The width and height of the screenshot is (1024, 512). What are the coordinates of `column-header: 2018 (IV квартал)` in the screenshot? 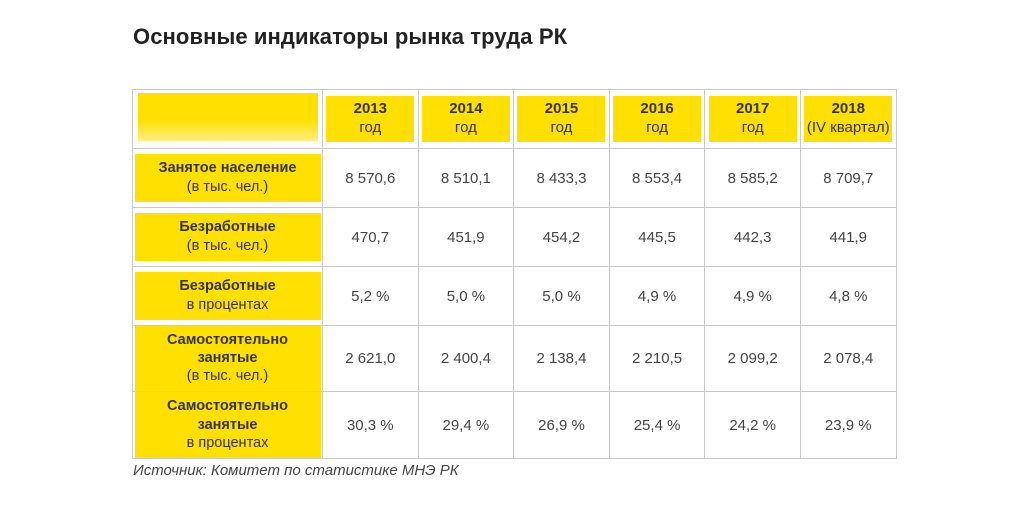 It's located at (848, 119).